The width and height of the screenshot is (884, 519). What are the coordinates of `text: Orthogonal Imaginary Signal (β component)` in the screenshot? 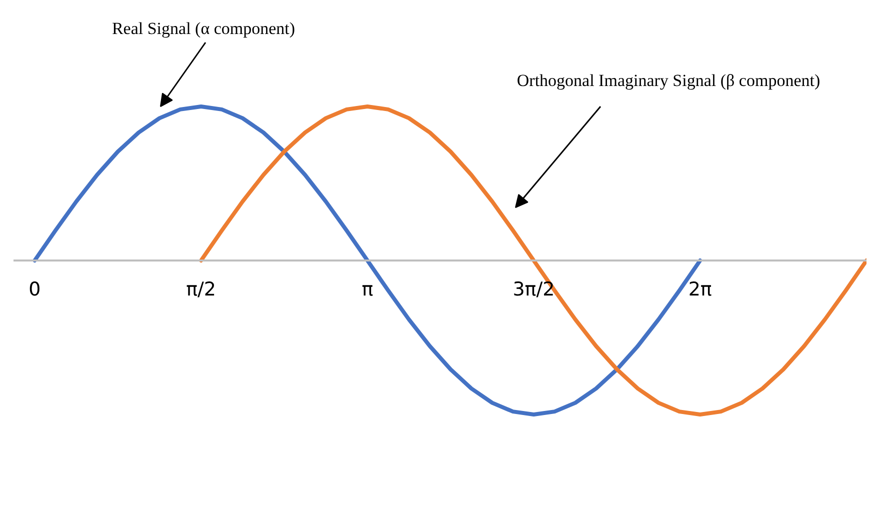 It's located at (668, 80).